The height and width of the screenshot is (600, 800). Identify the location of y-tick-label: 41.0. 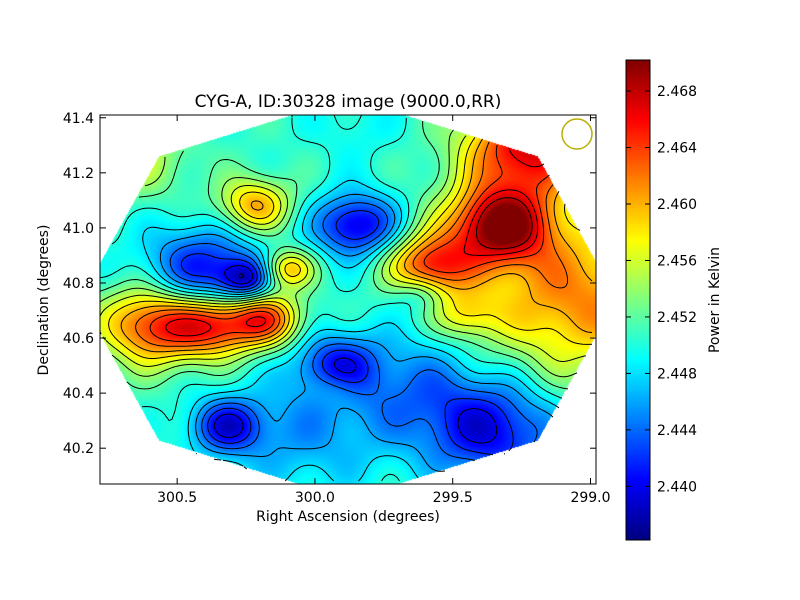
(78, 229).